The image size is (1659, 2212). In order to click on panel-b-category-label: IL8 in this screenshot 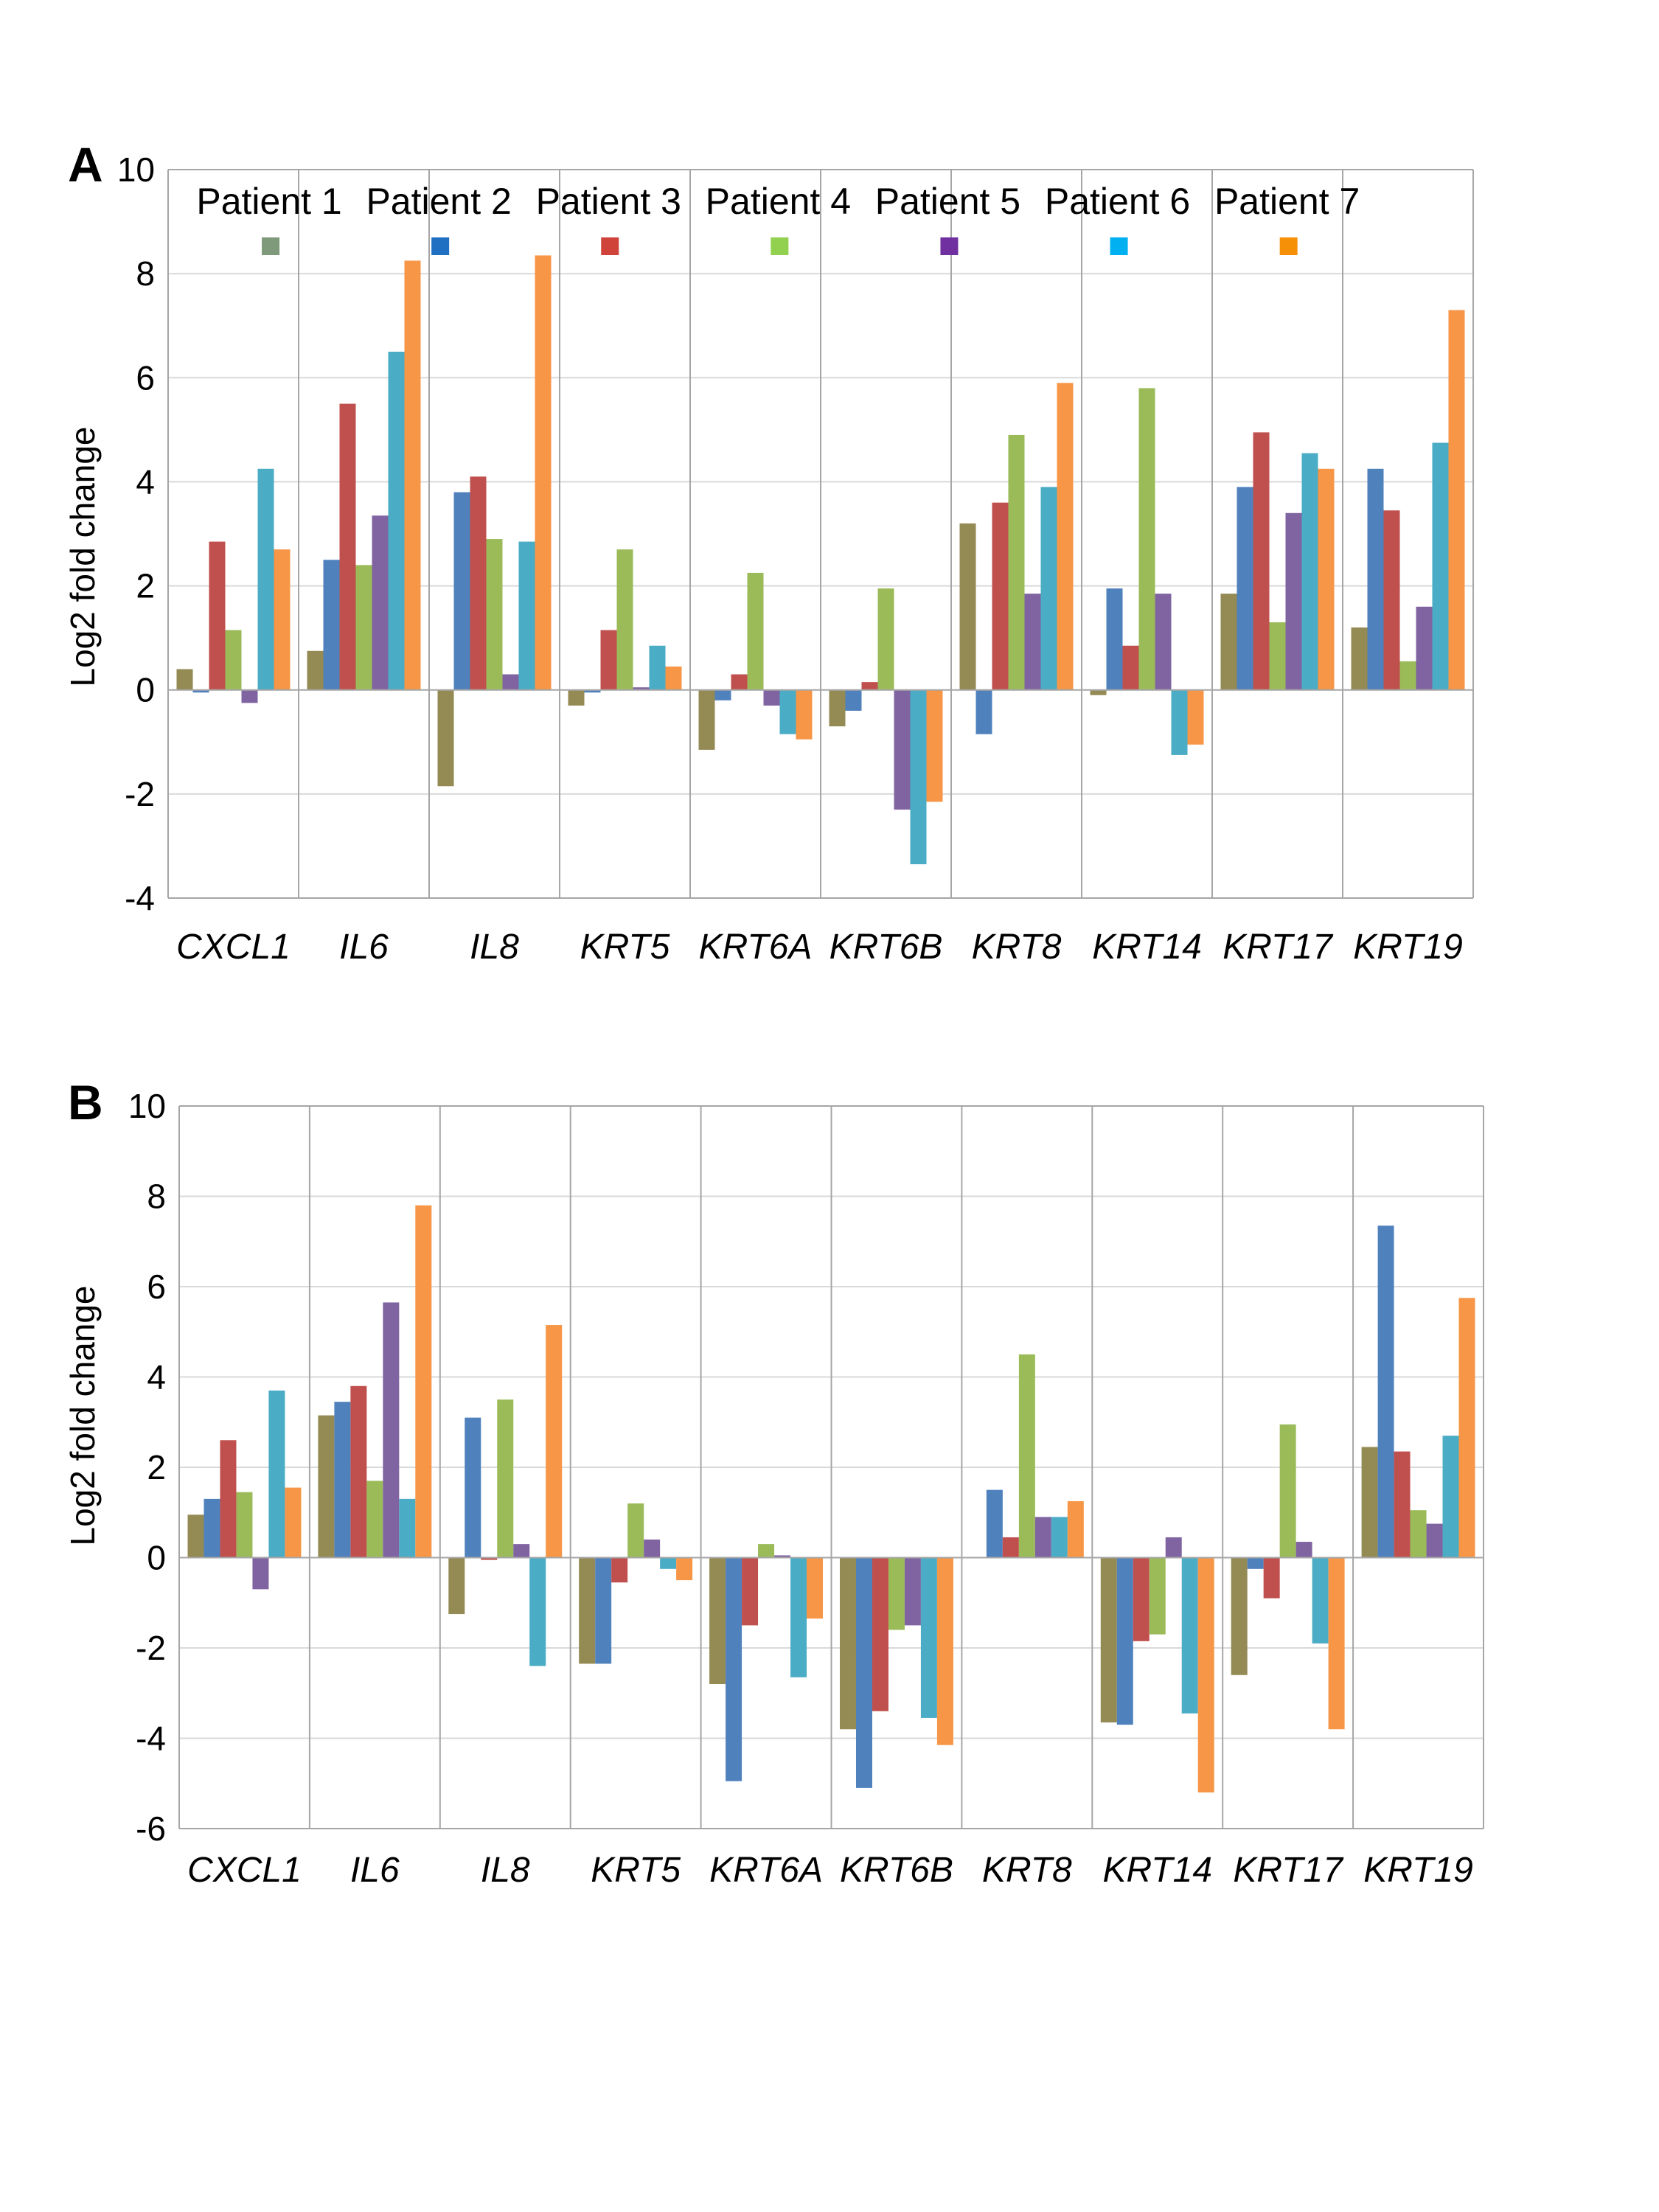, I will do `click(505, 1870)`.